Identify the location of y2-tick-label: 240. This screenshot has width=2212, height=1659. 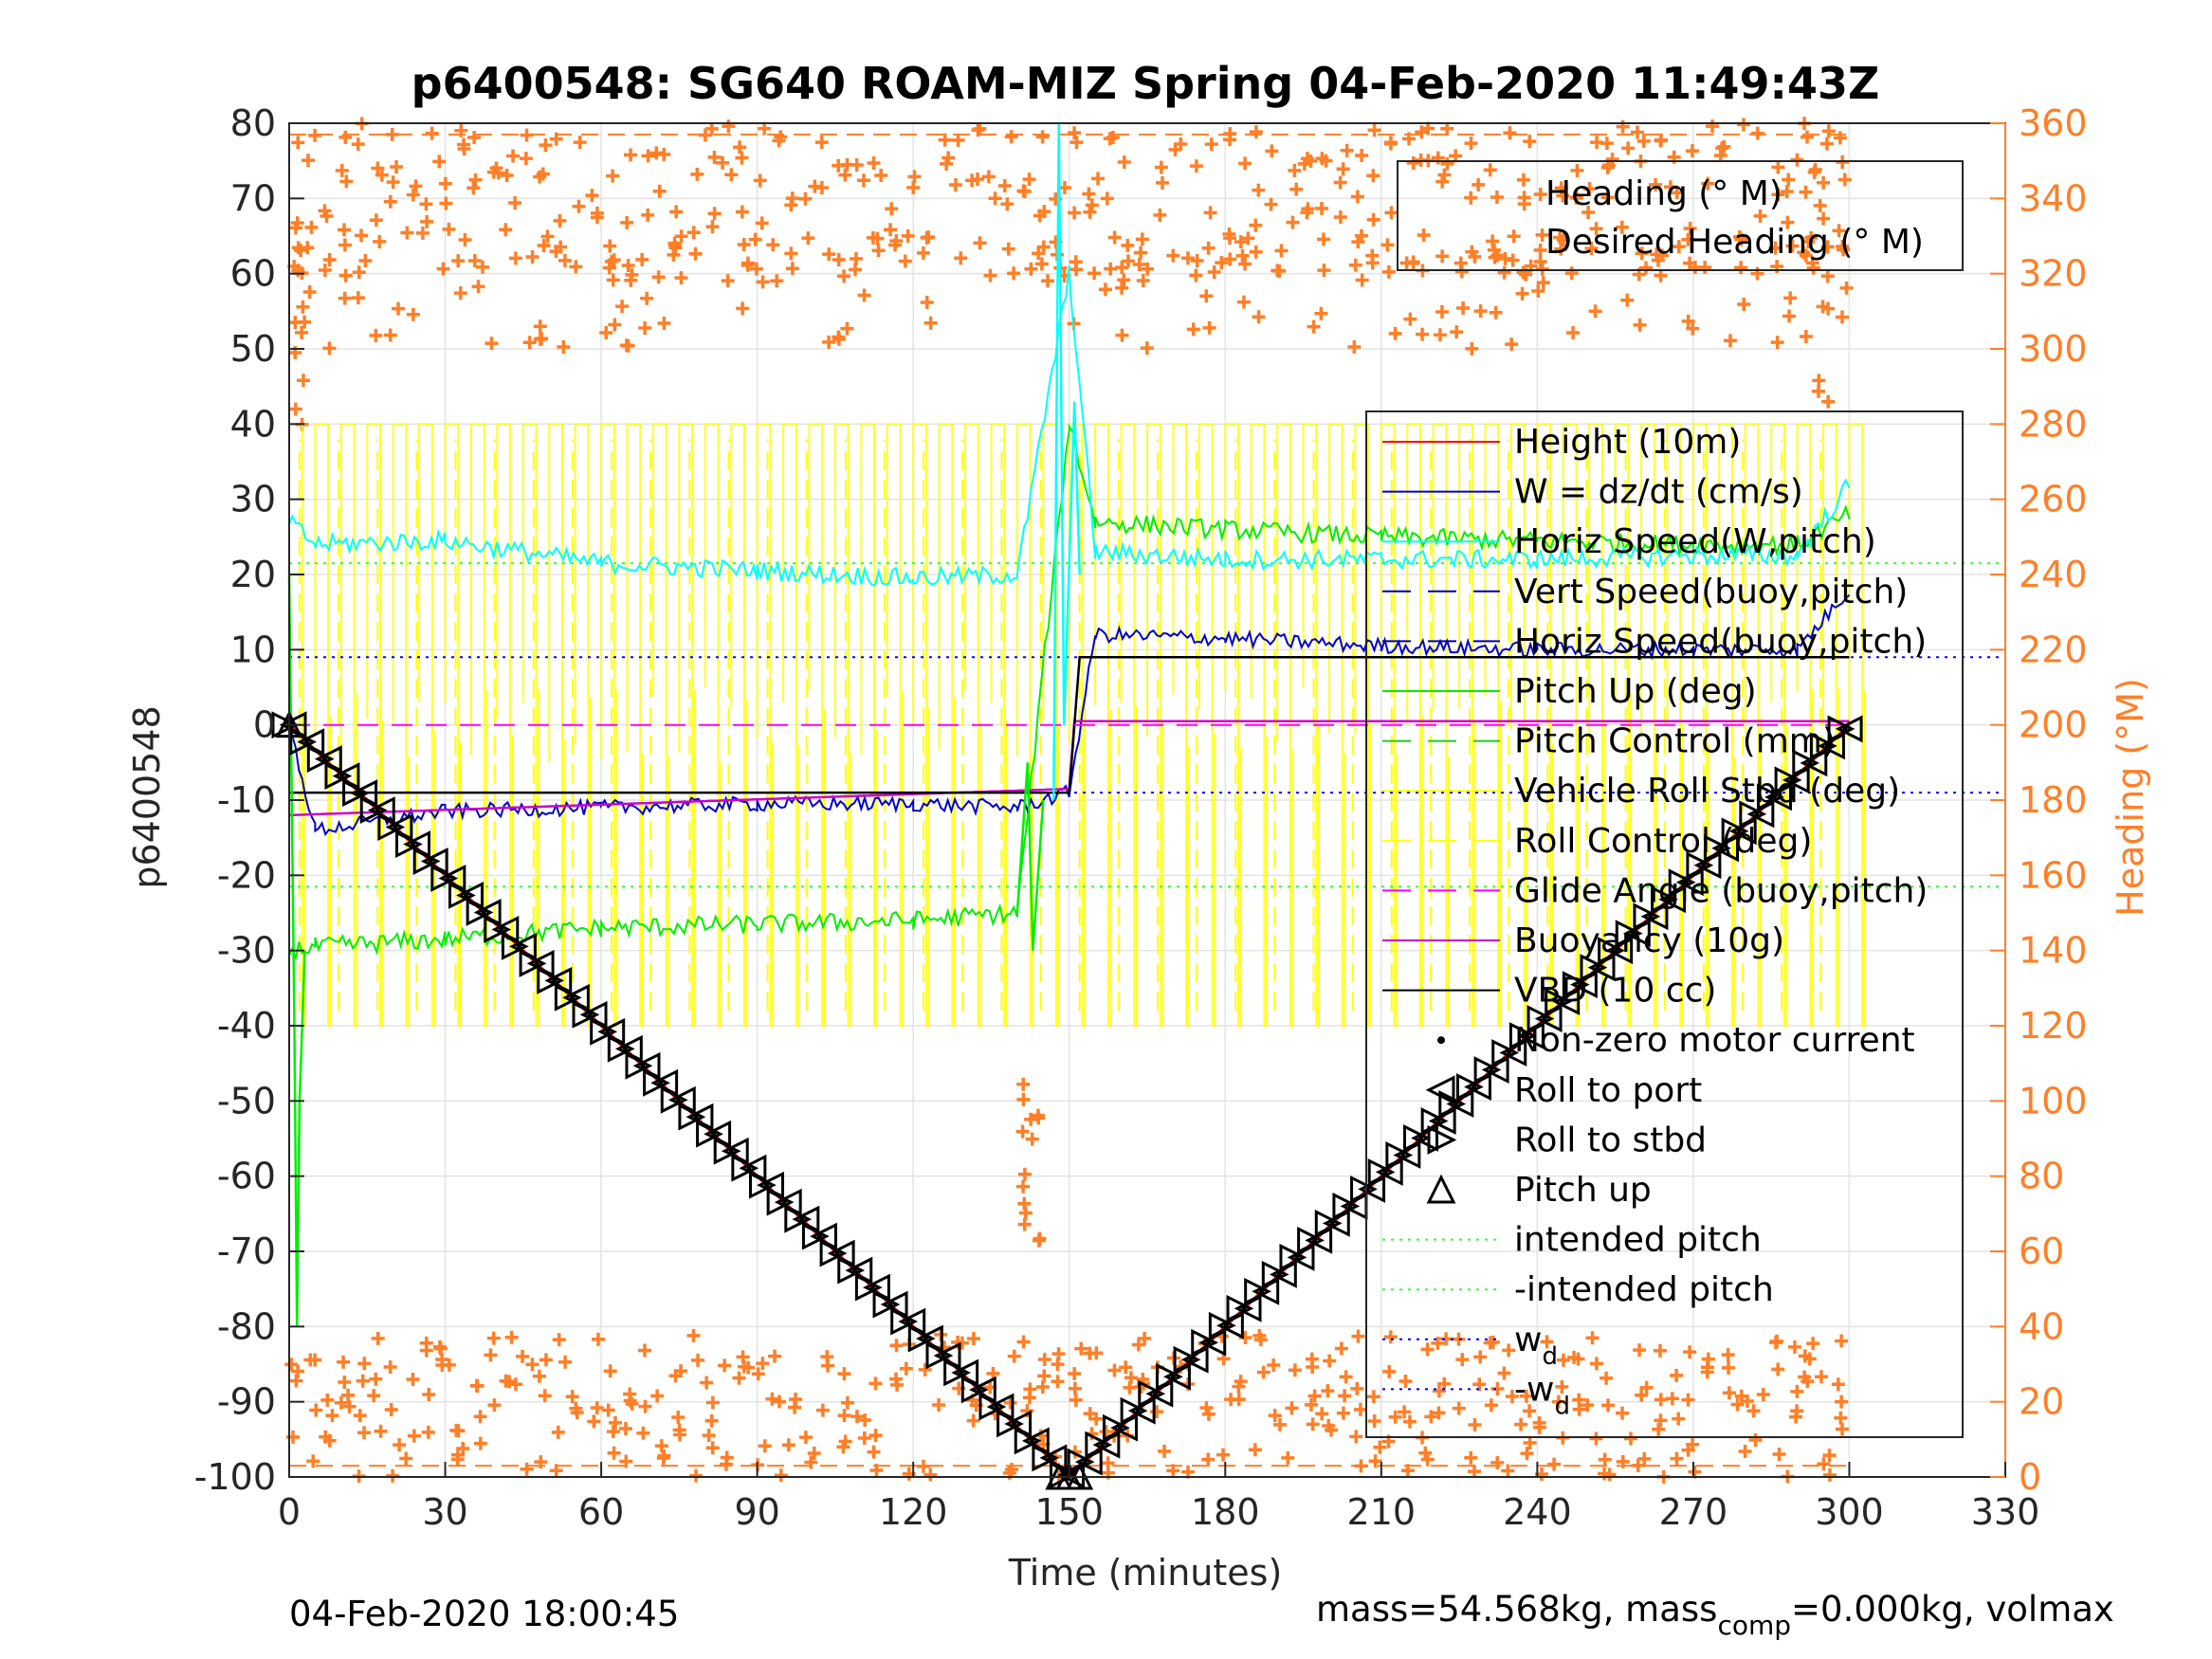
(2053, 574).